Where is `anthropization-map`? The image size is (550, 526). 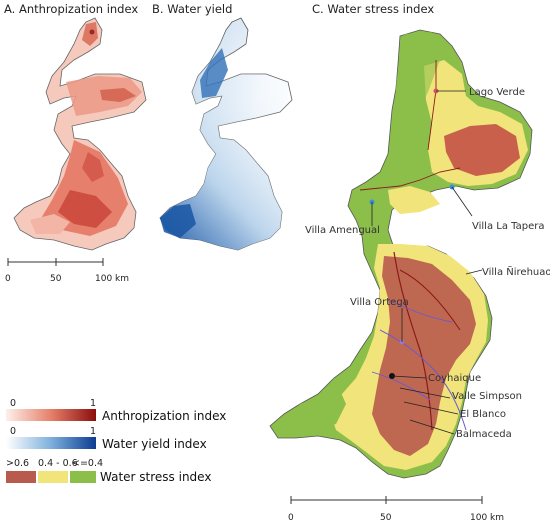
anthropization-map is located at coordinates (80, 134).